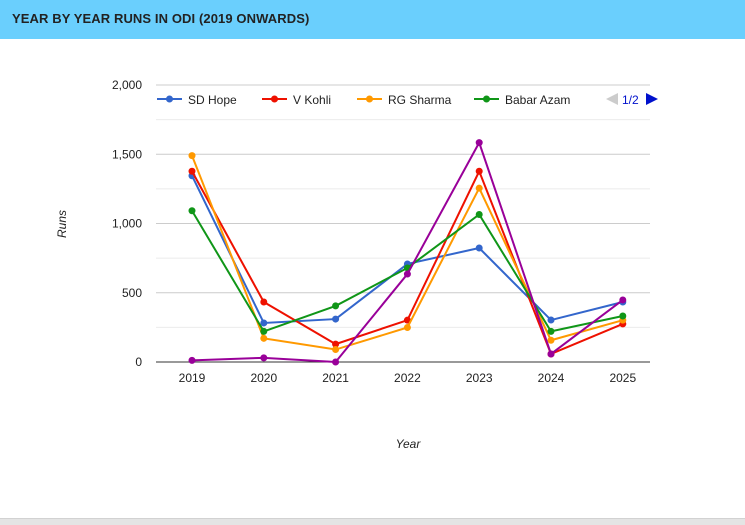 The height and width of the screenshot is (525, 745). What do you see at coordinates (62, 224) in the screenshot?
I see `y-axis-title: Runs` at bounding box center [62, 224].